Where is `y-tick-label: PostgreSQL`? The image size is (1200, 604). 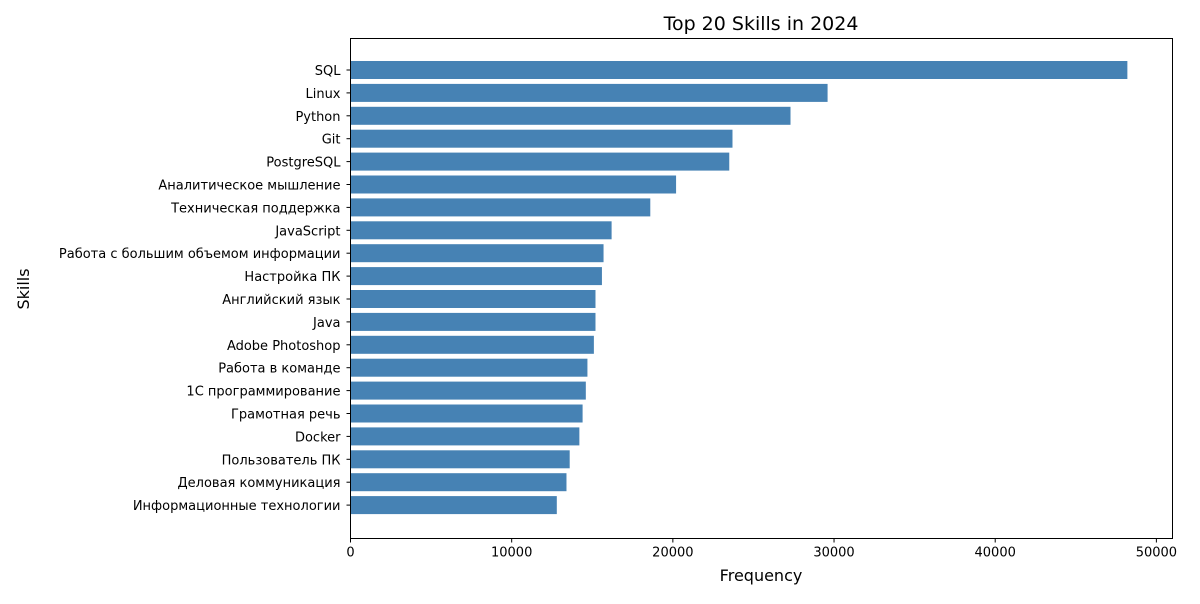 y-tick-label: PostgreSQL is located at coordinates (303, 163).